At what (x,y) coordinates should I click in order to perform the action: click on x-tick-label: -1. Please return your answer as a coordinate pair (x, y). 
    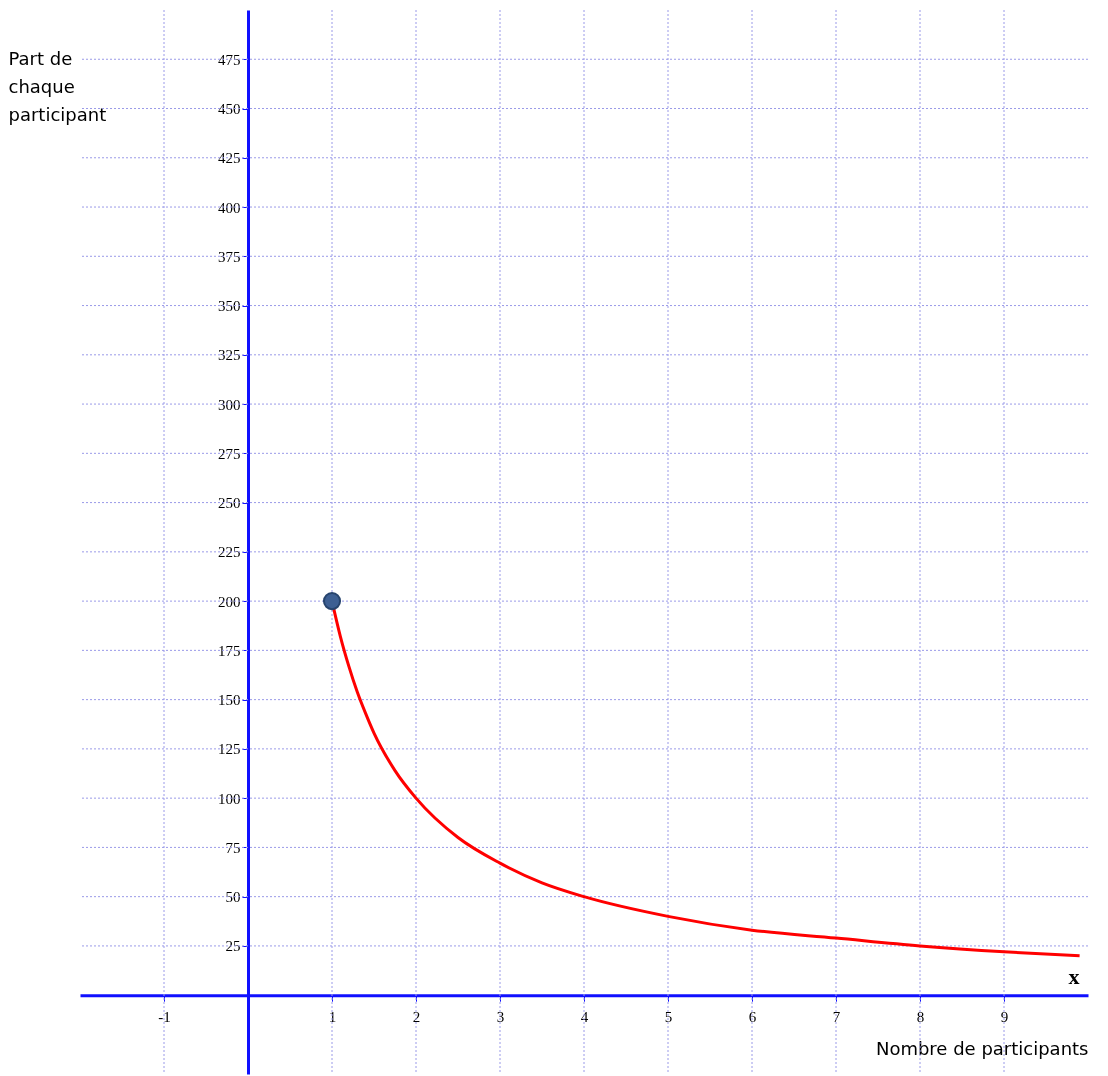
    Looking at the image, I should click on (164, 1016).